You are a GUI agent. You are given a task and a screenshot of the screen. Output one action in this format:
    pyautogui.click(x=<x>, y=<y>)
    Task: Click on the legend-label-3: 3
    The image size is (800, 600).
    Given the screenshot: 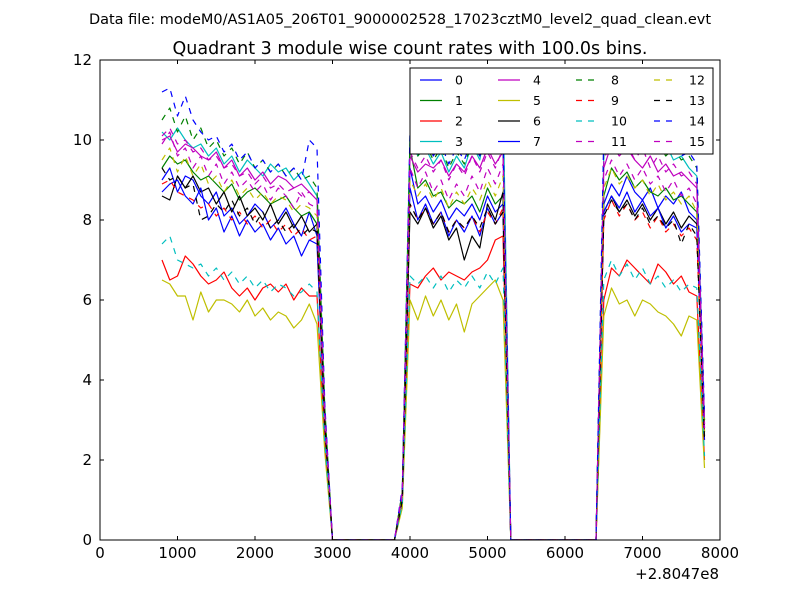 What is the action you would take?
    pyautogui.click(x=459, y=141)
    